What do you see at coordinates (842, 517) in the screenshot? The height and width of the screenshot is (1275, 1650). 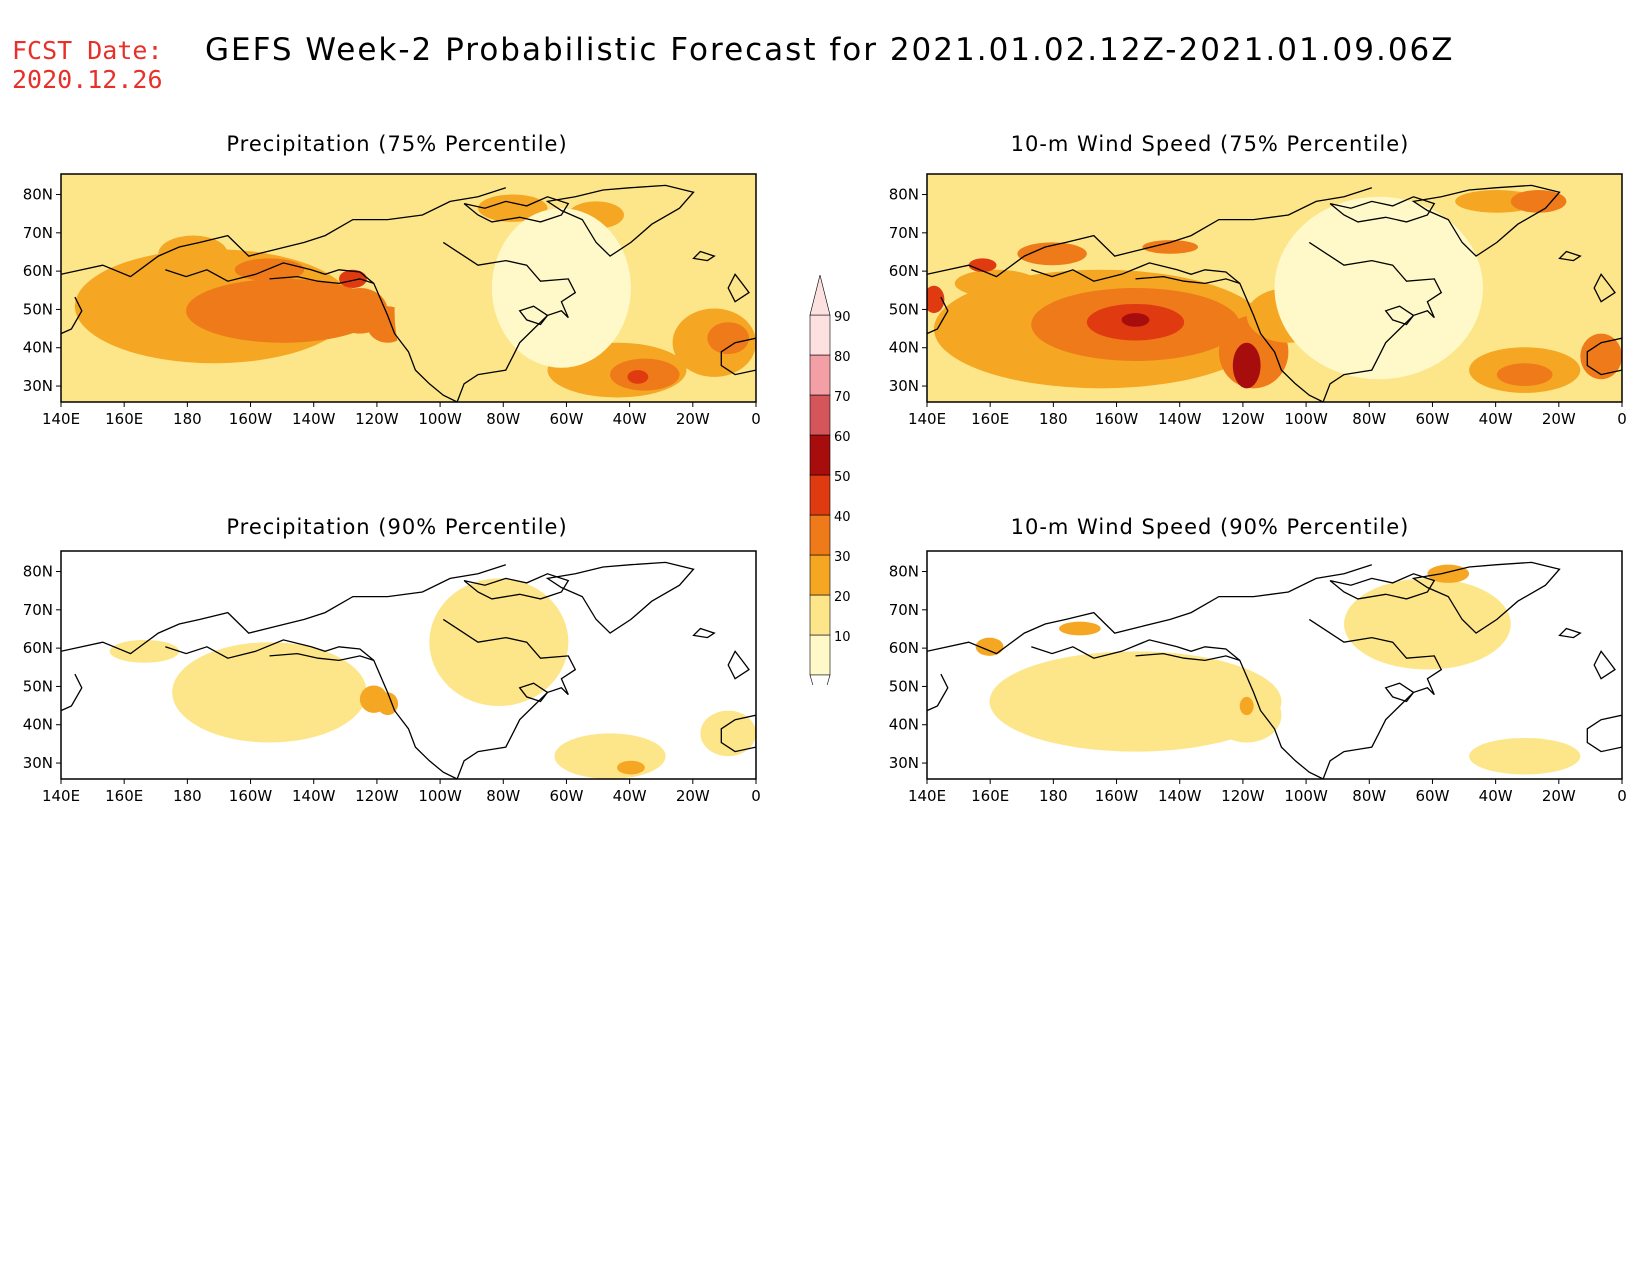 I see `colorbar-label: 40` at bounding box center [842, 517].